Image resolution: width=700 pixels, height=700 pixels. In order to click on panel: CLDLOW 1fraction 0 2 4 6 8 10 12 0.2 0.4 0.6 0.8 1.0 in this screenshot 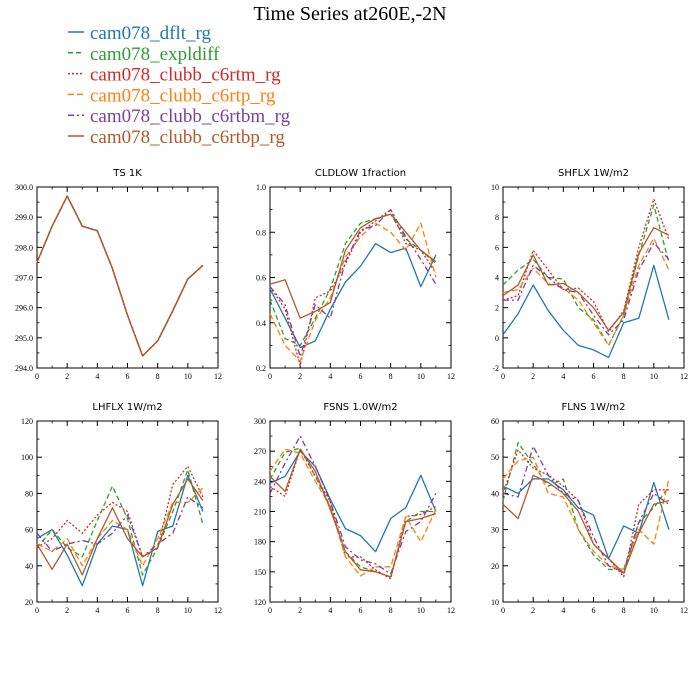, I will do `click(355, 274)`.